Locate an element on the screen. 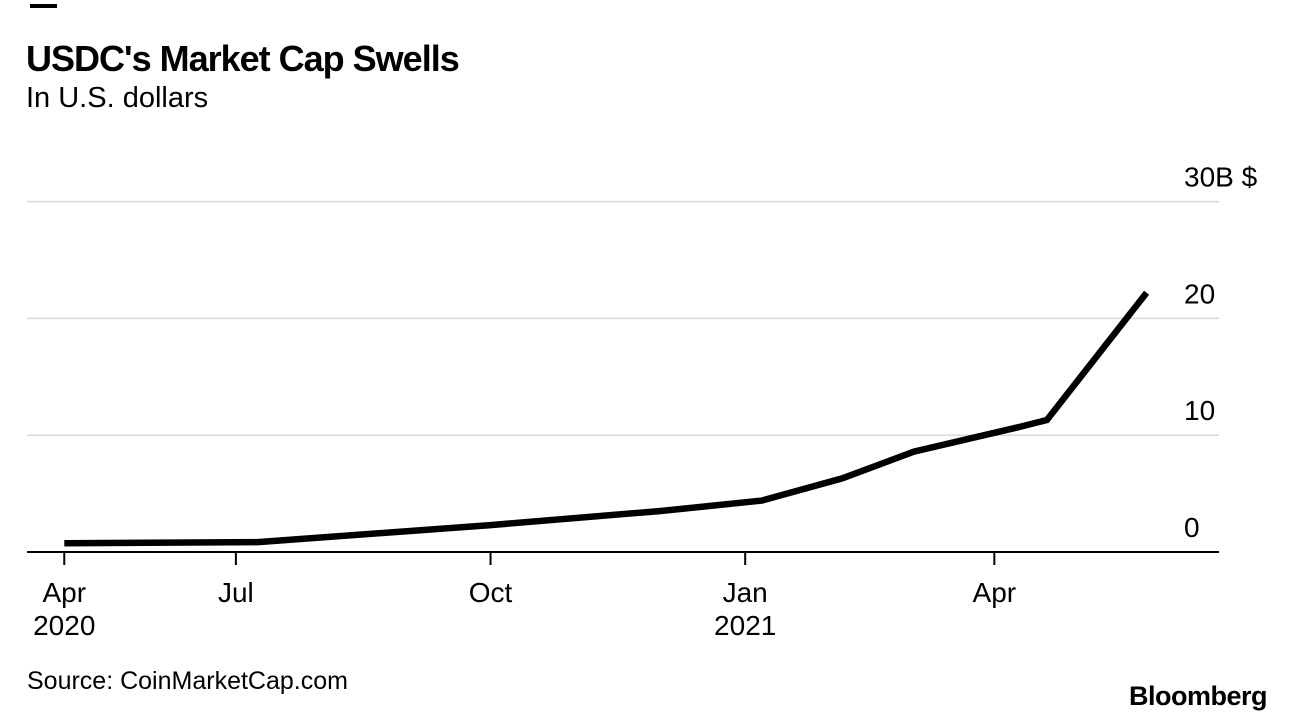 Image resolution: width=1292 pixels, height=724 pixels. y-tick-label: 0 is located at coordinates (1192, 527).